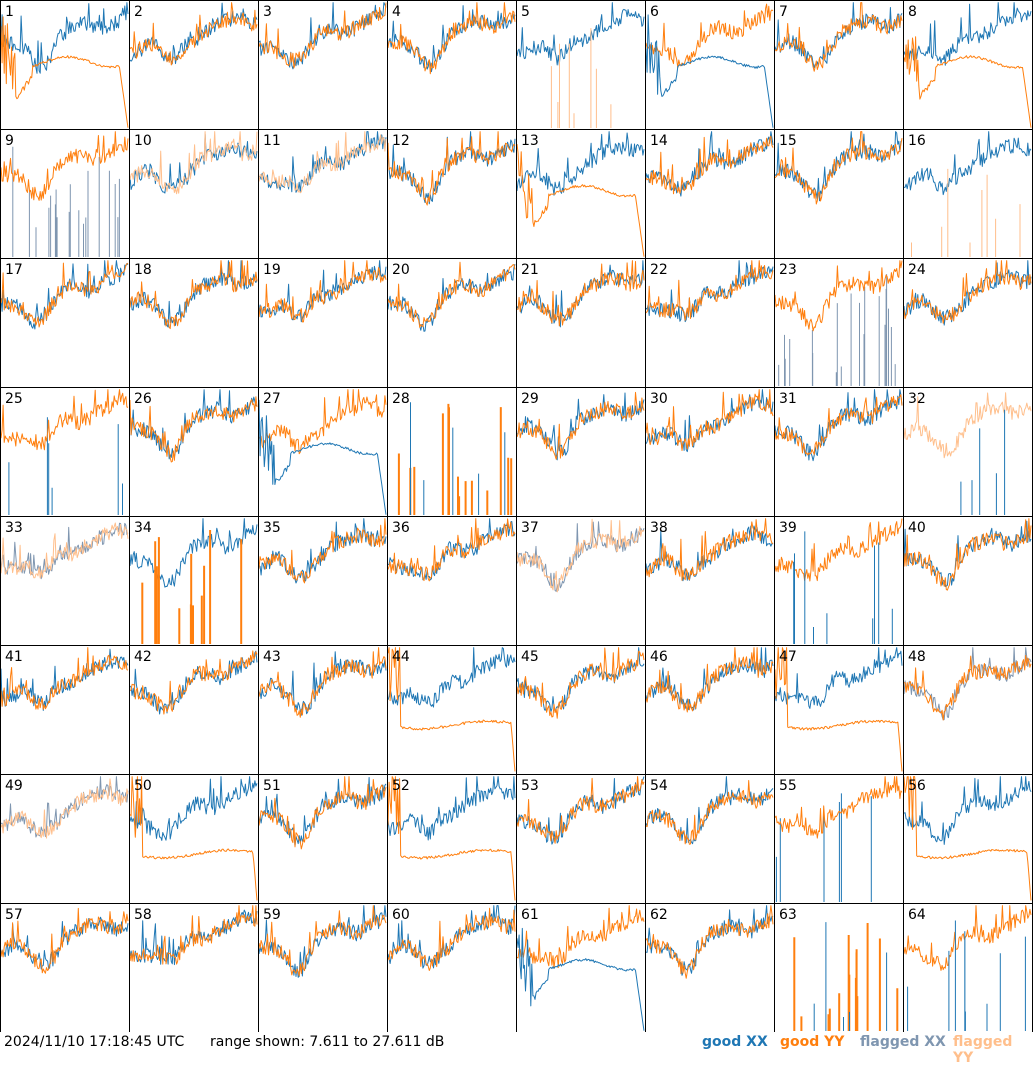  What do you see at coordinates (451, 938) in the screenshot?
I see `panel-60: 60` at bounding box center [451, 938].